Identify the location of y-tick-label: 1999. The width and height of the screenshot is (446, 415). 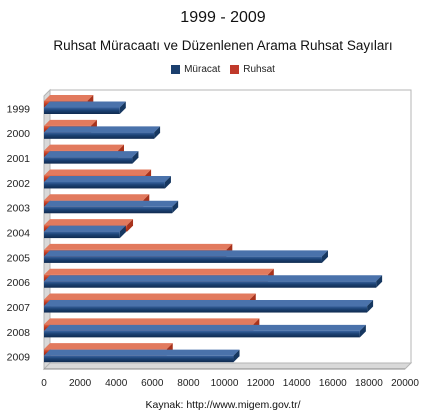
(19, 109).